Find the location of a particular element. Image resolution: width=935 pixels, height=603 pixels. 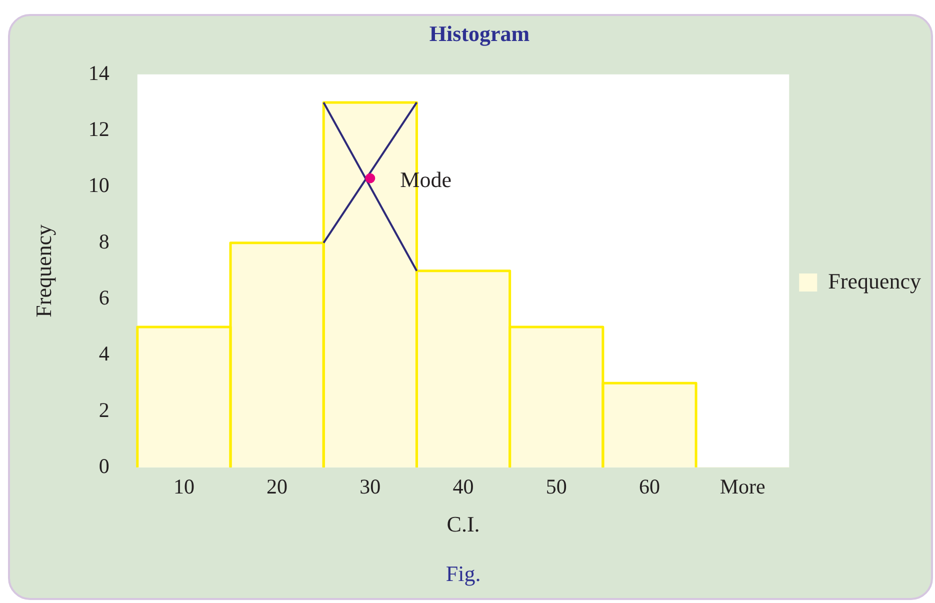

x-tick-label: 40 is located at coordinates (463, 486).